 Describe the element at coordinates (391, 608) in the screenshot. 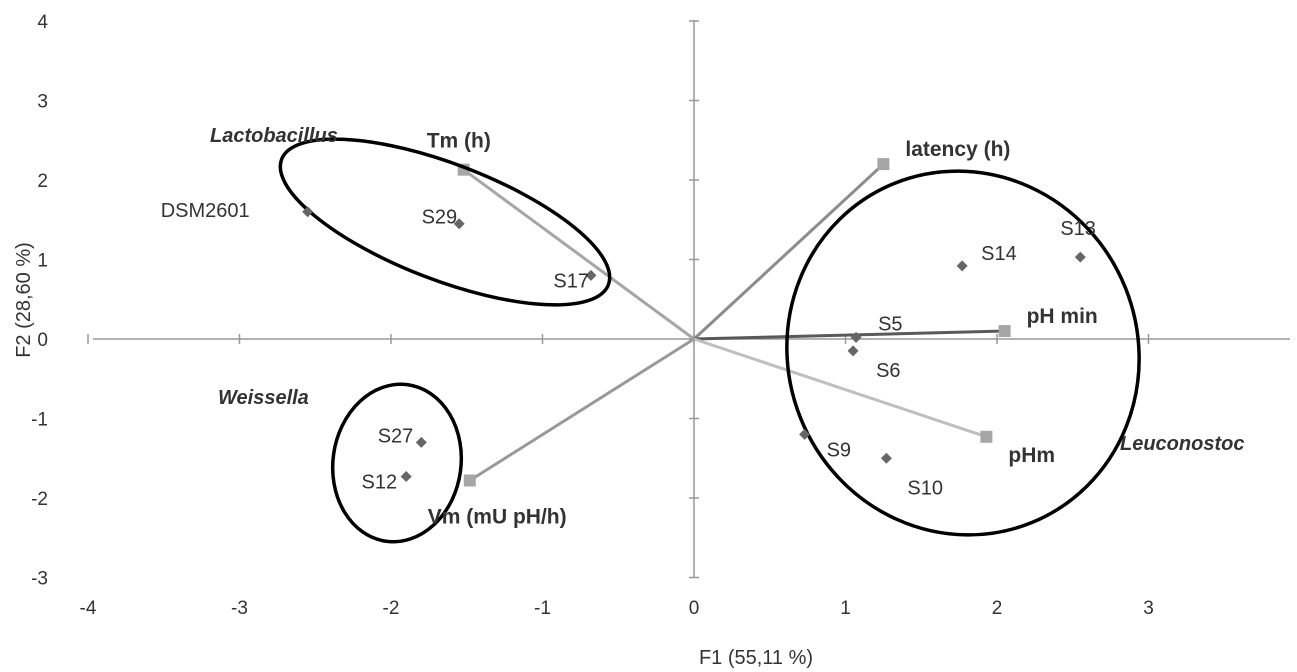

I see `x-tick-label: -2` at that location.